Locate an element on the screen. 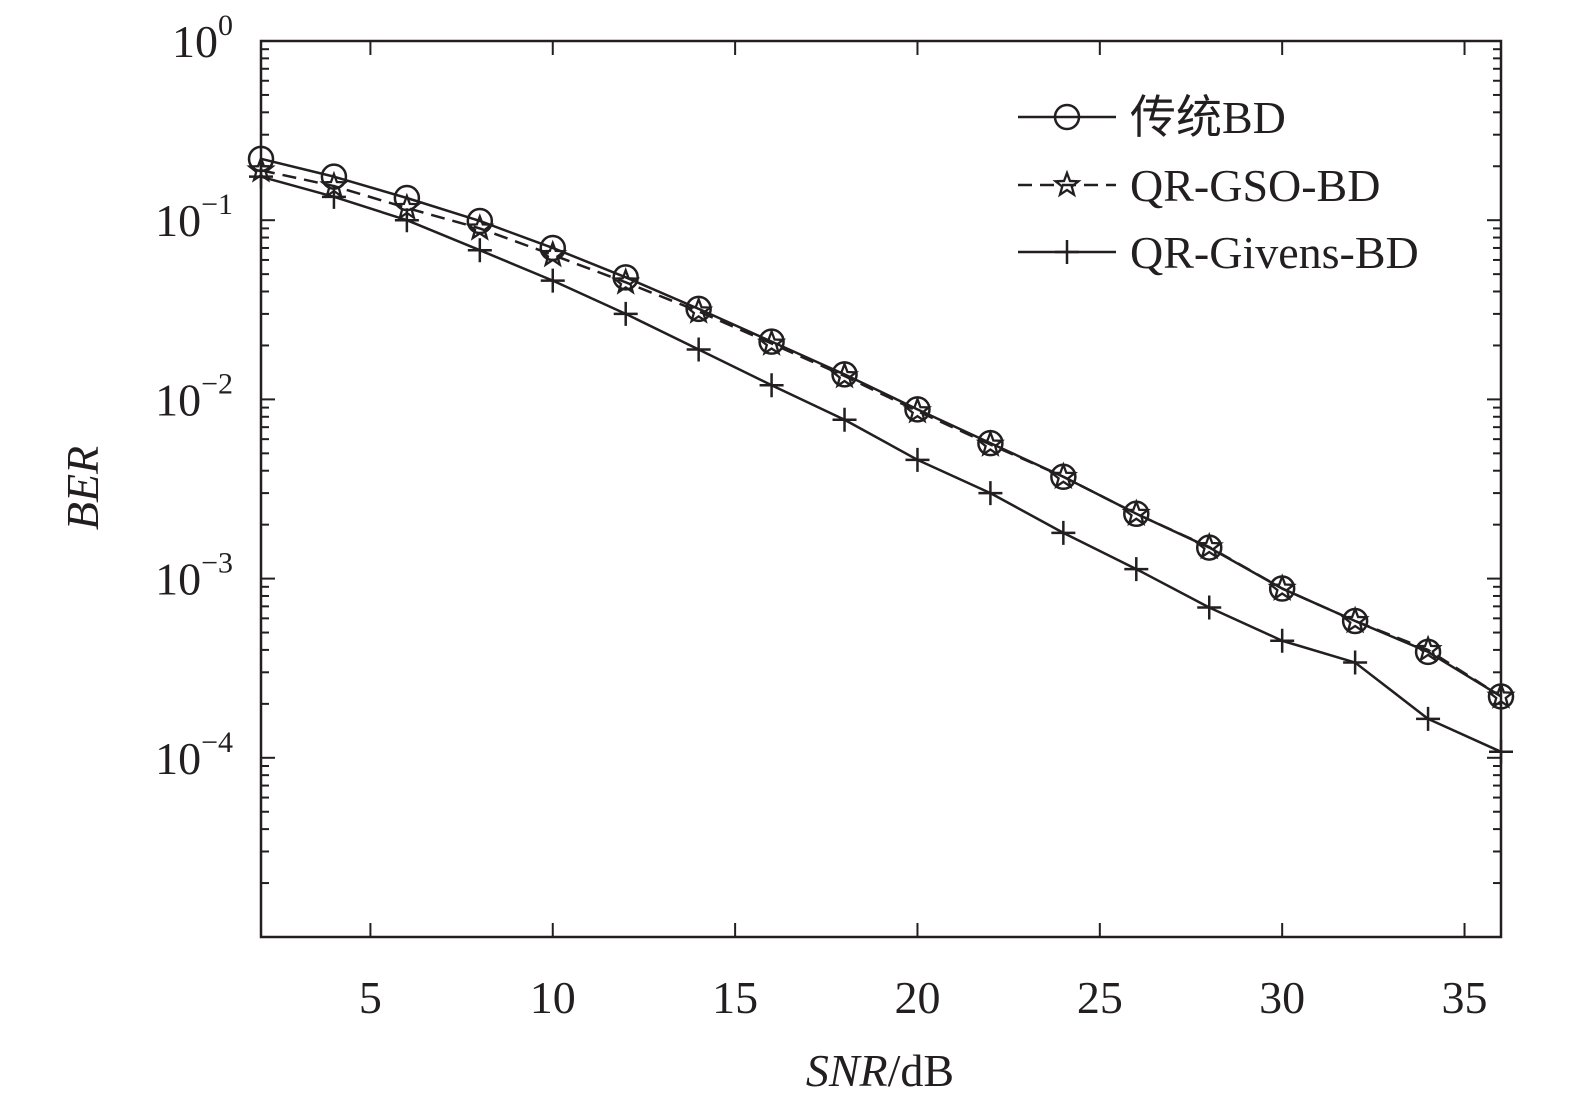  y-tick-label: 10⁻² is located at coordinates (194, 396).